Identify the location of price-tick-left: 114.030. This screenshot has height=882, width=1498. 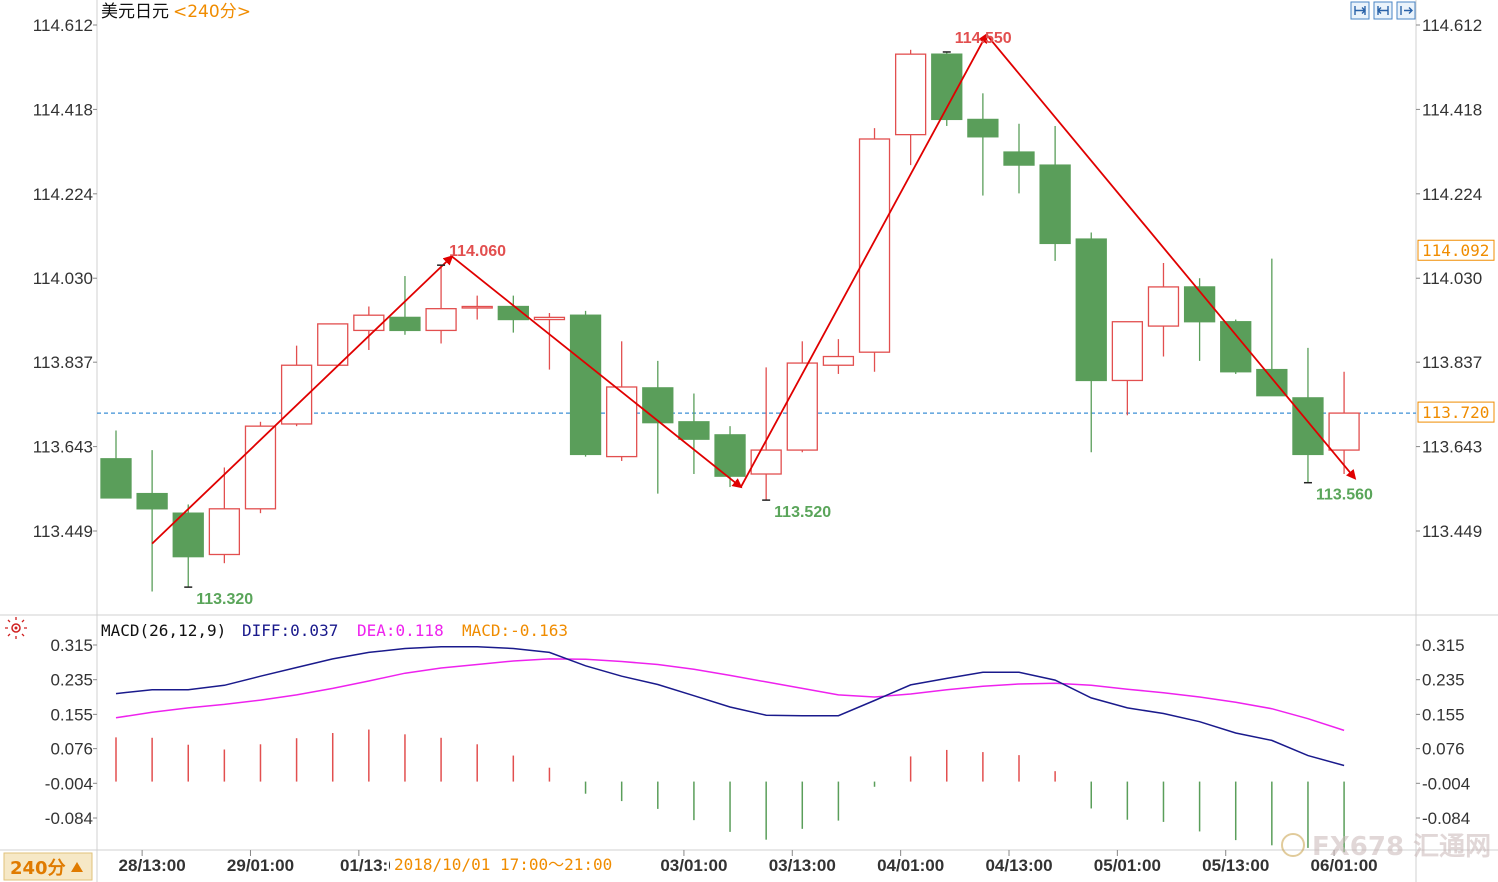
(63, 278).